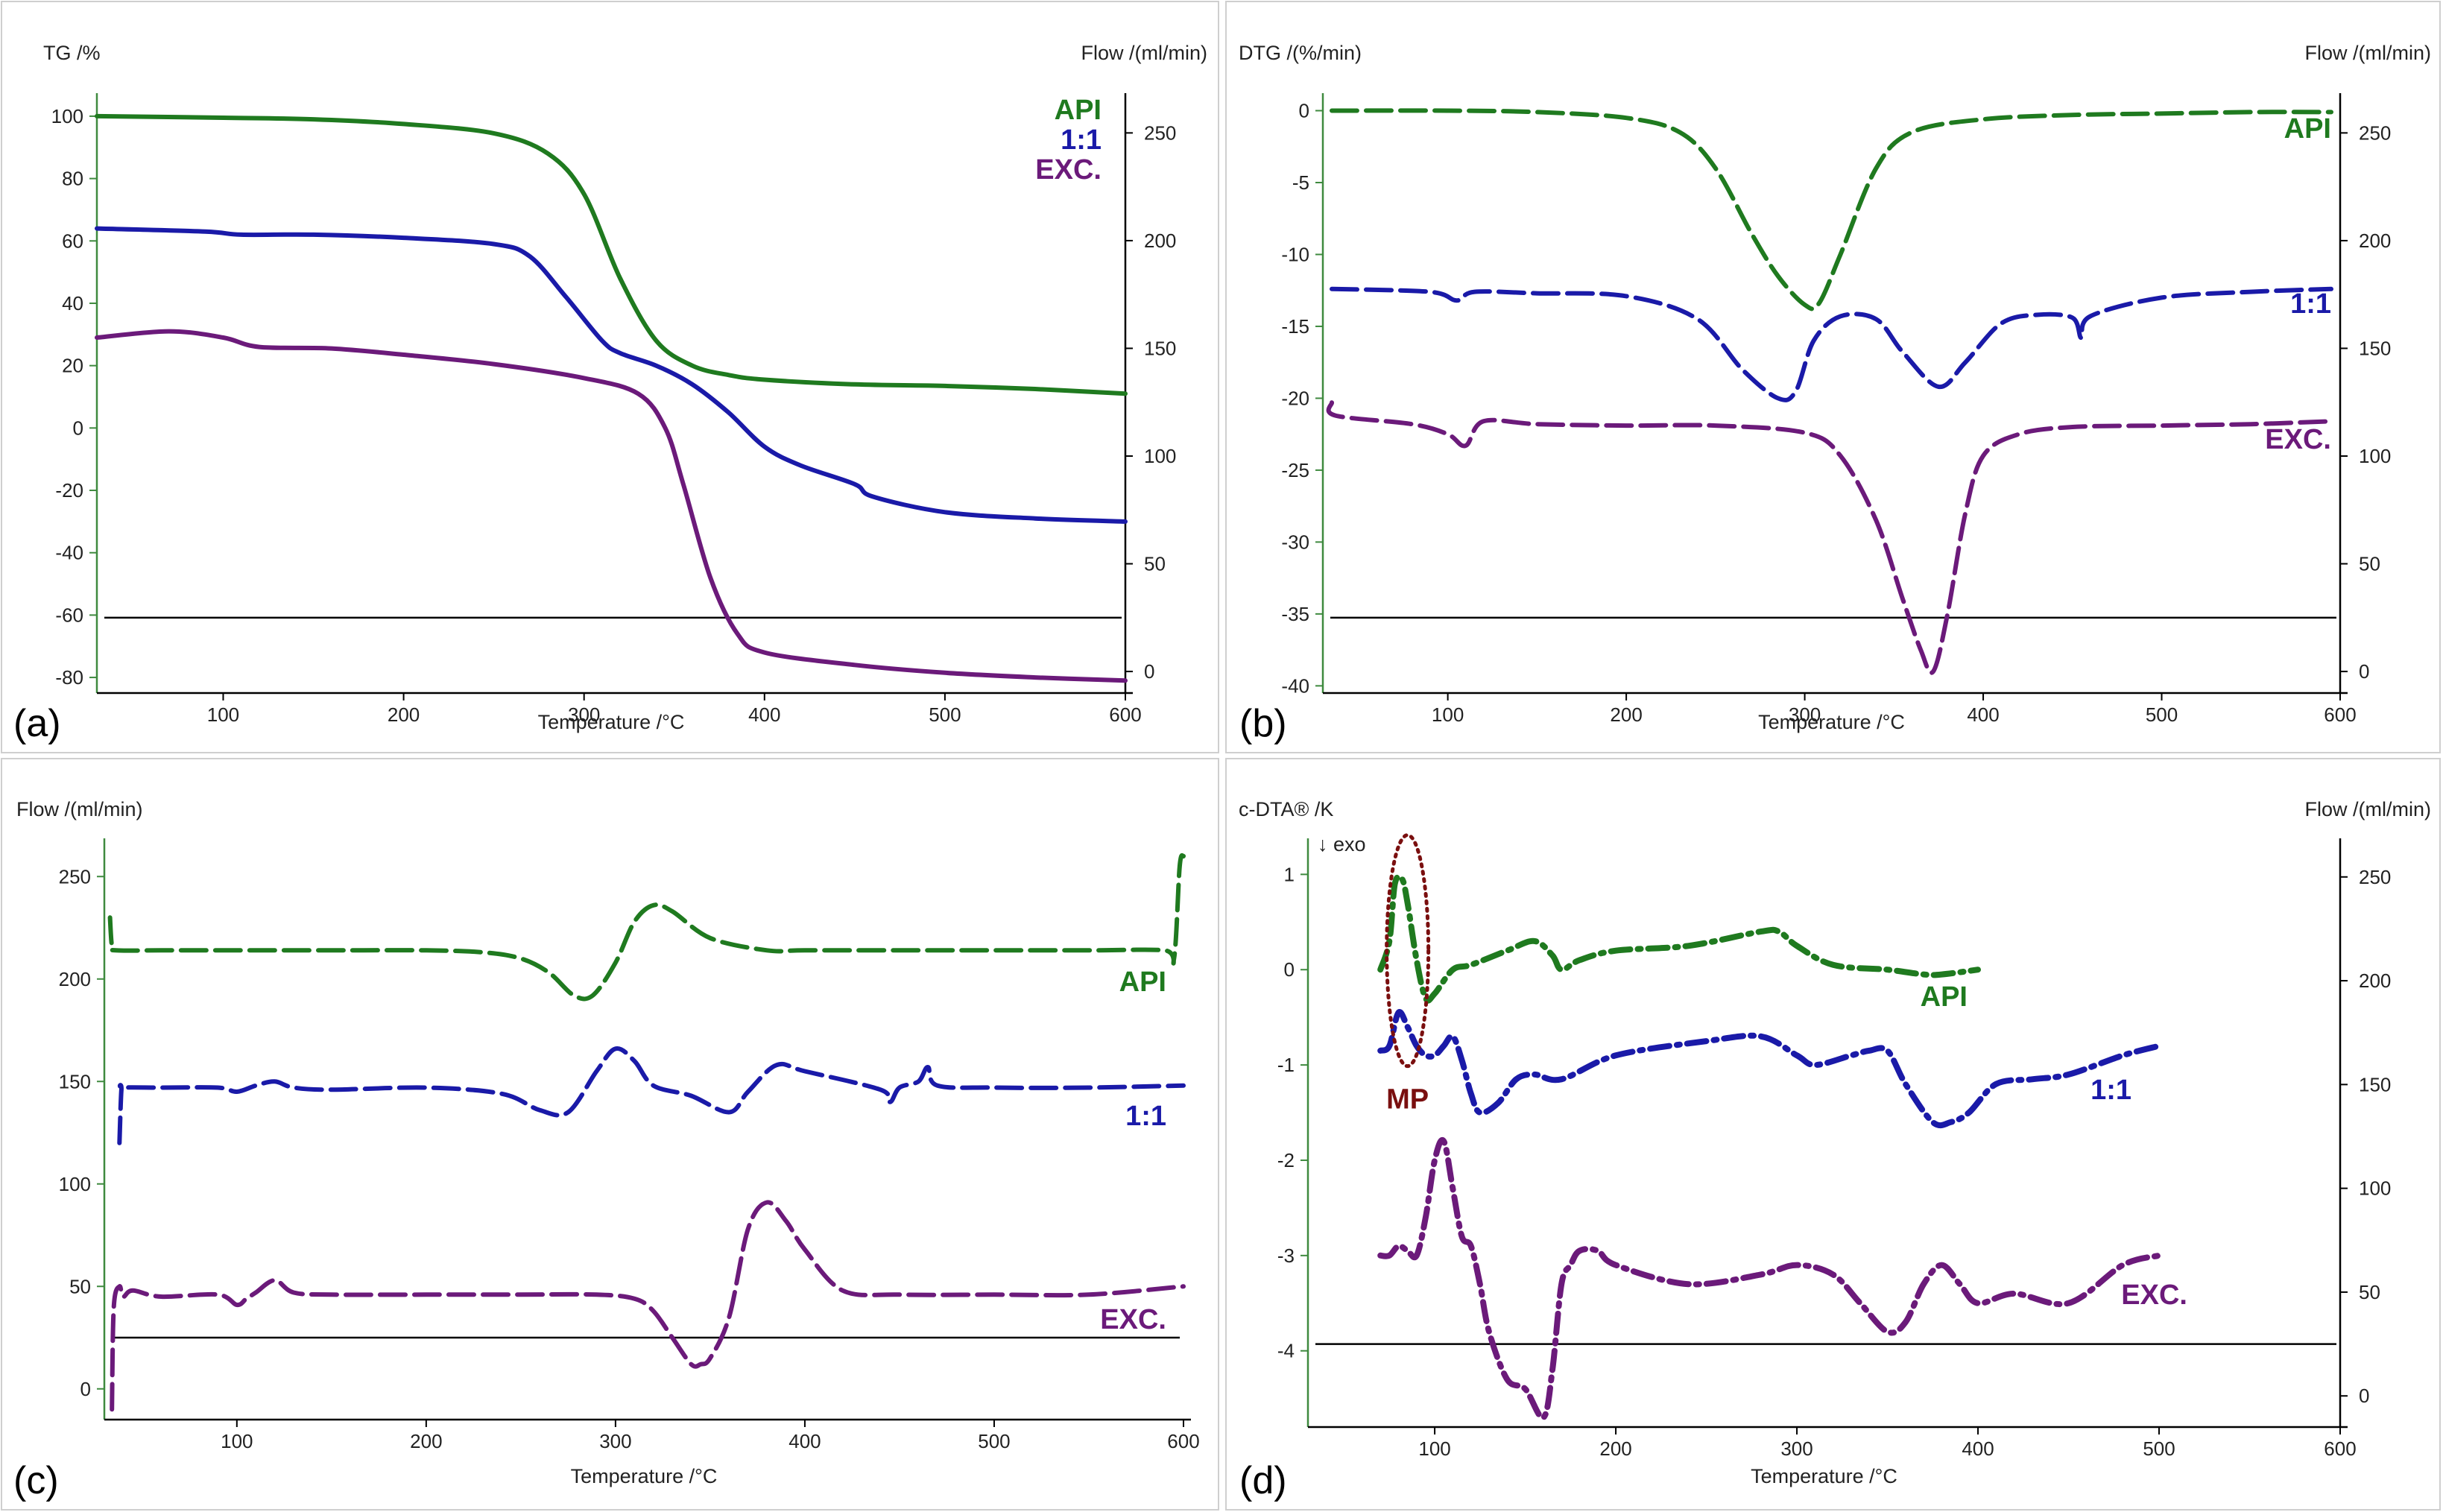 Image resolution: width=2443 pixels, height=1512 pixels. What do you see at coordinates (1289, 874) in the screenshot?
I see `y-tick-label-left: 1` at bounding box center [1289, 874].